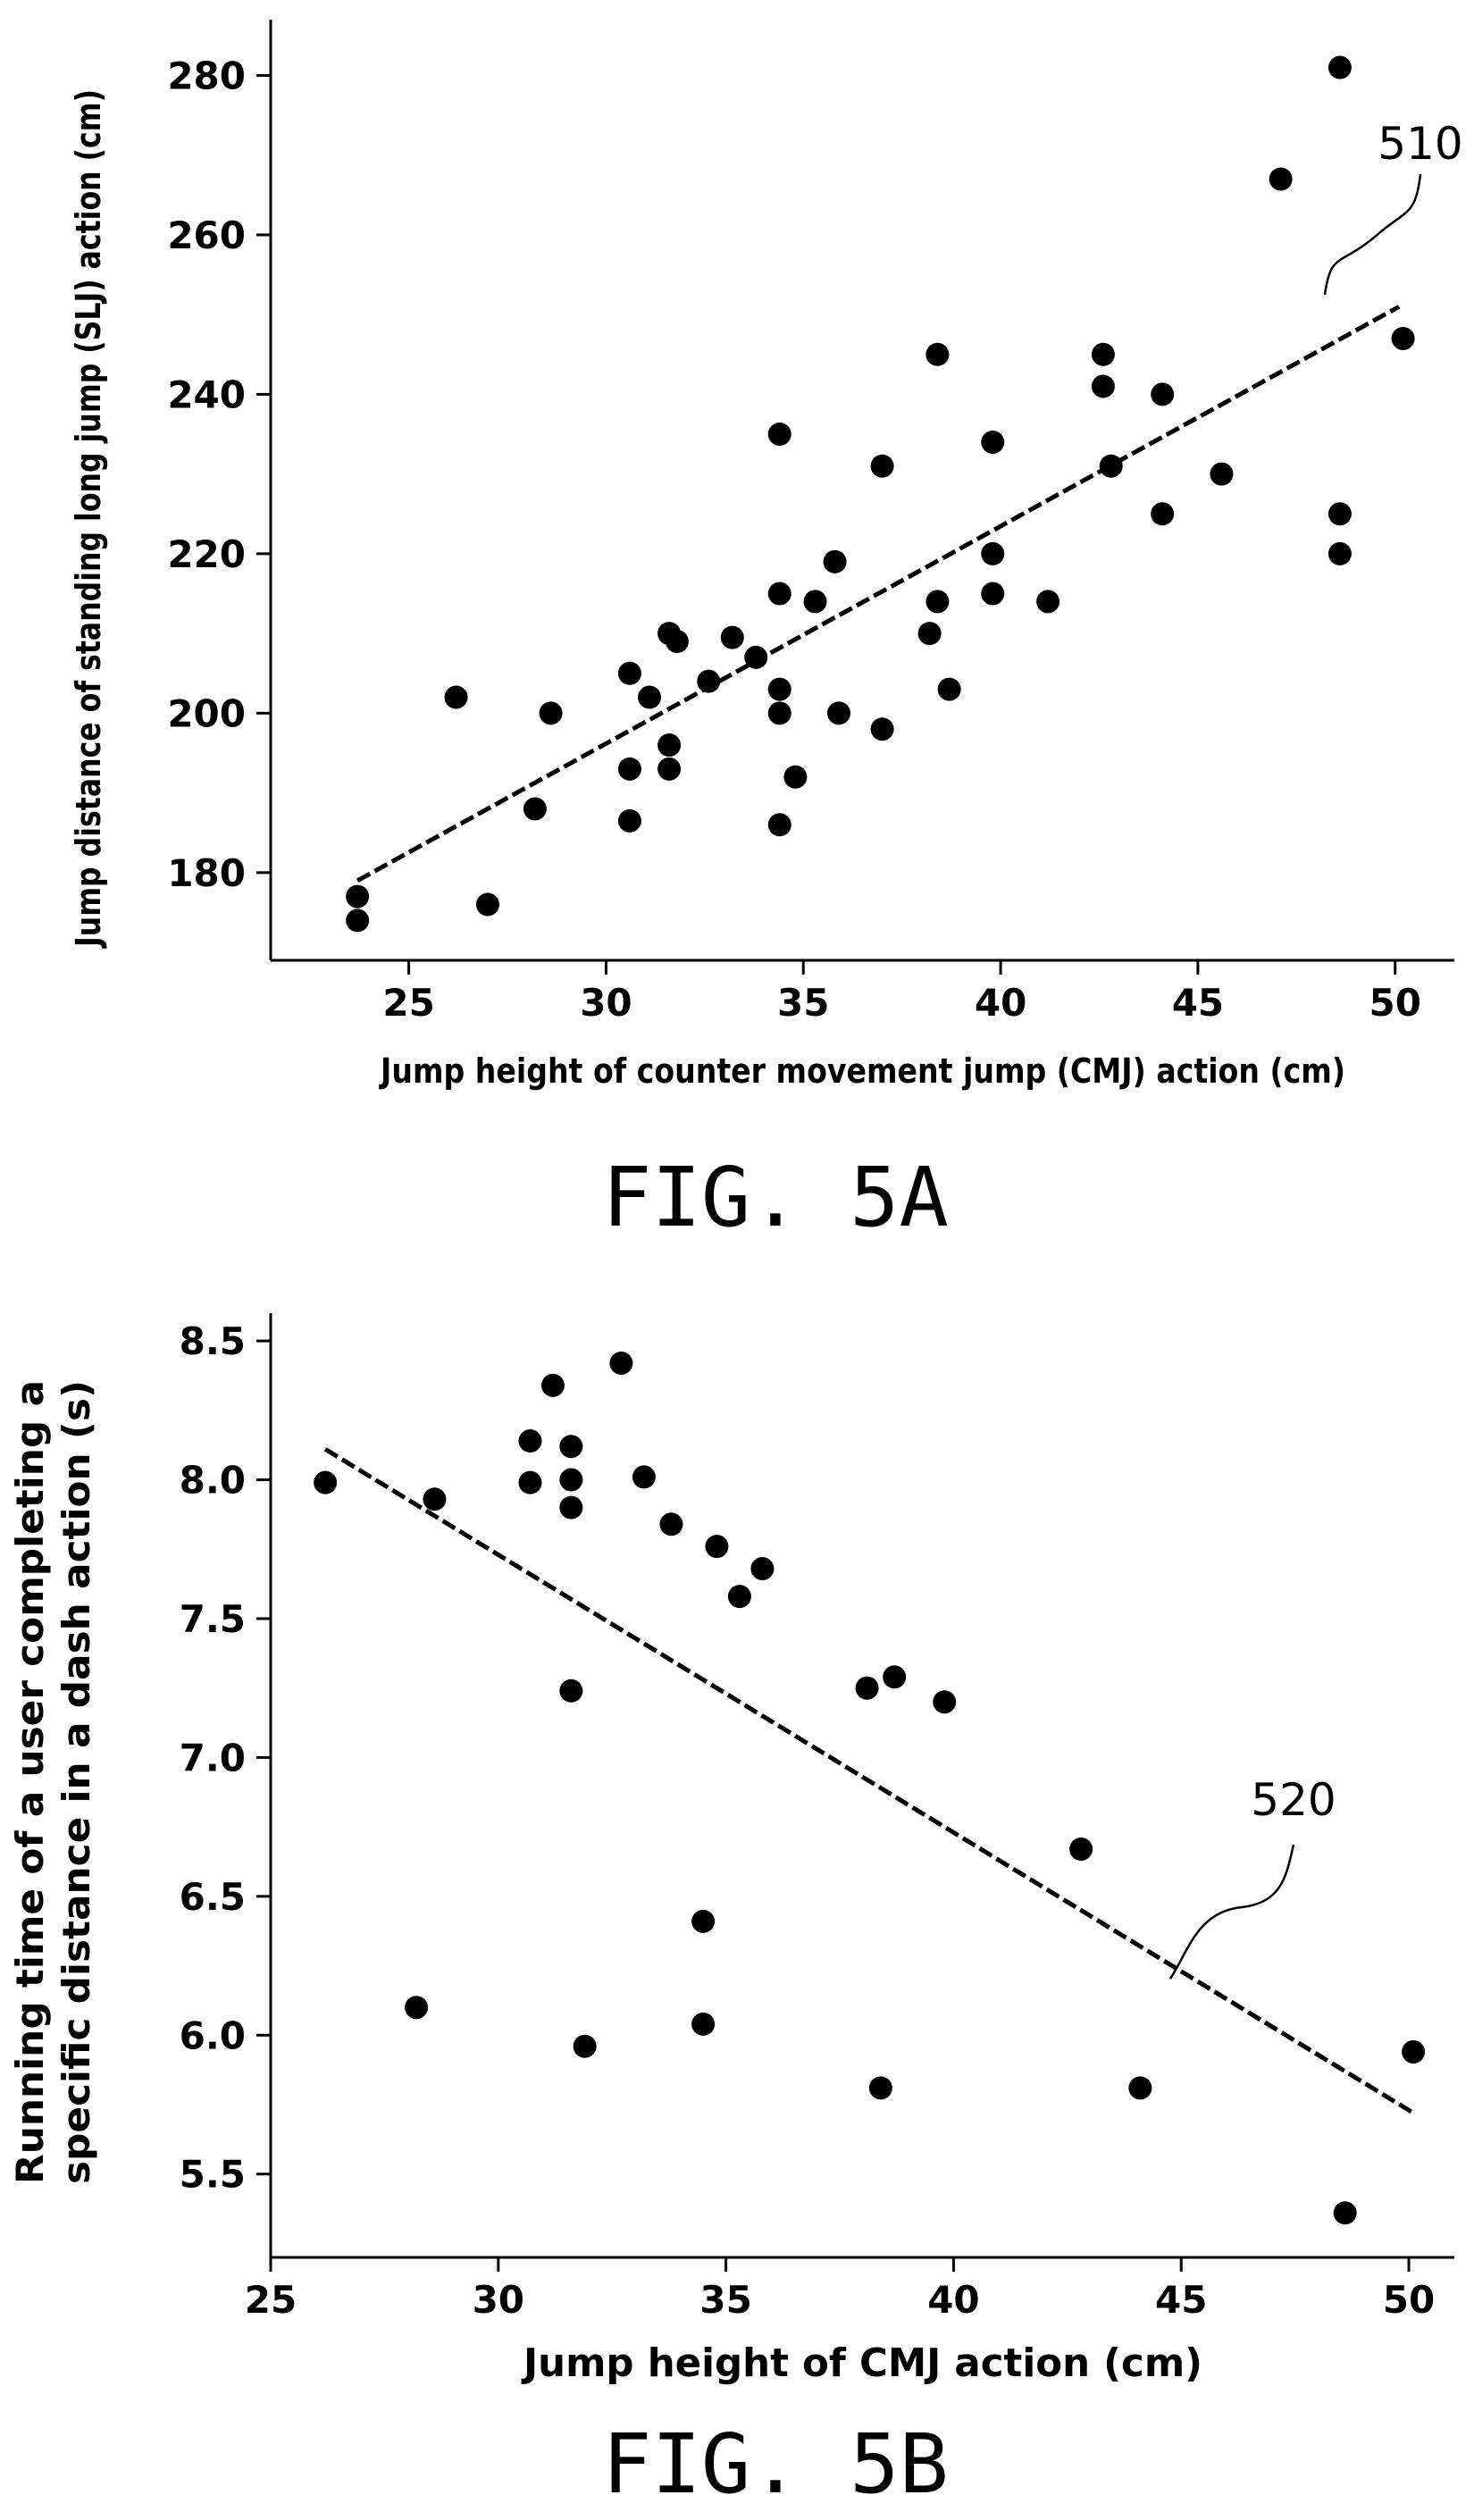  Describe the element at coordinates (775, 2464) in the screenshot. I see `figure-caption-5b: FIG. 5B` at that location.